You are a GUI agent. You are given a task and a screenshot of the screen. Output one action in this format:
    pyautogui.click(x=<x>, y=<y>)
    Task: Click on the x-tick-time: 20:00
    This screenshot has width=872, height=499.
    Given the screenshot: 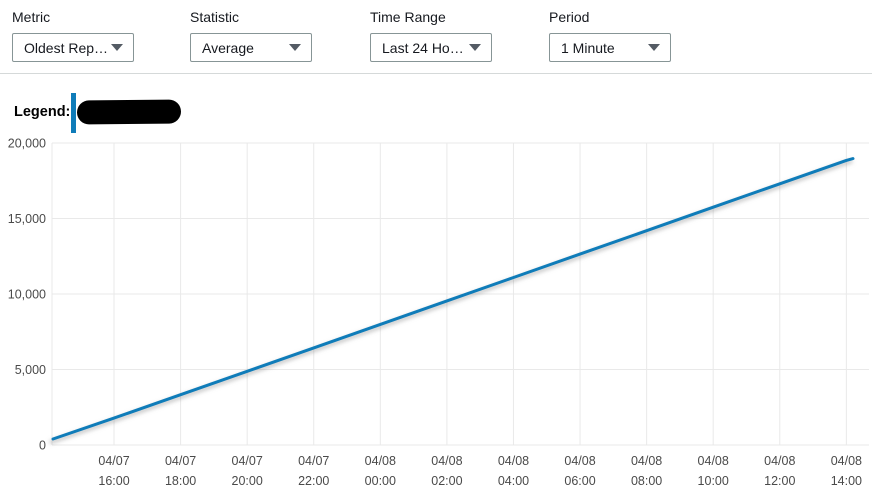 What is the action you would take?
    pyautogui.click(x=247, y=481)
    